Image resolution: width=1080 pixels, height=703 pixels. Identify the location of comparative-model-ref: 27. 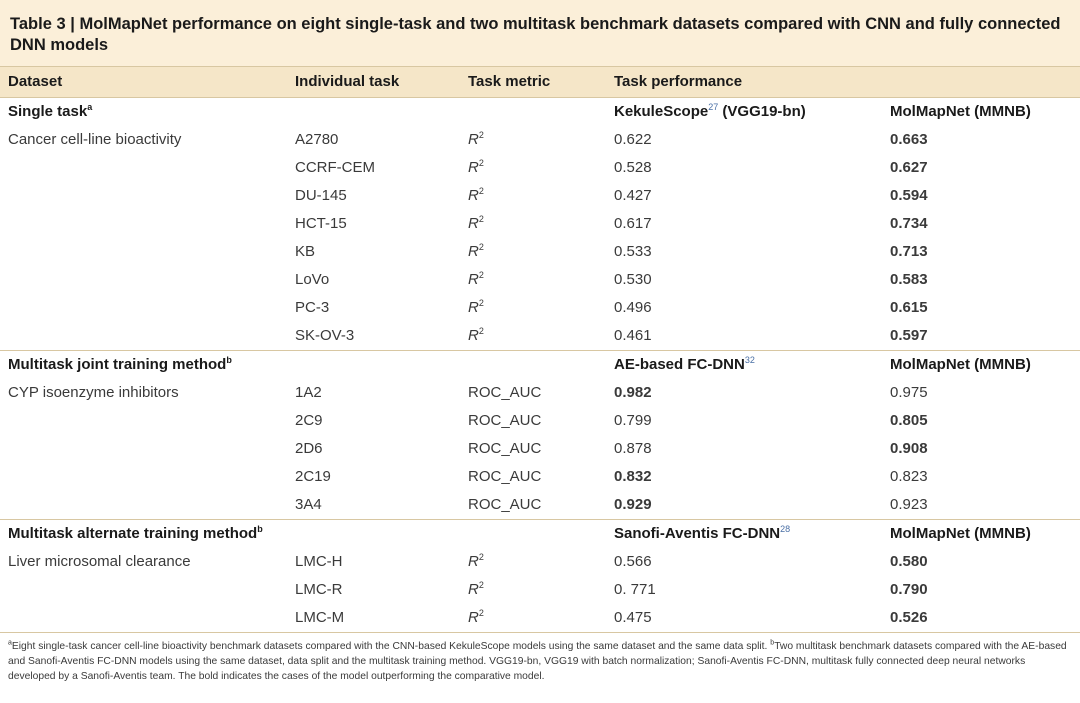
(713, 107).